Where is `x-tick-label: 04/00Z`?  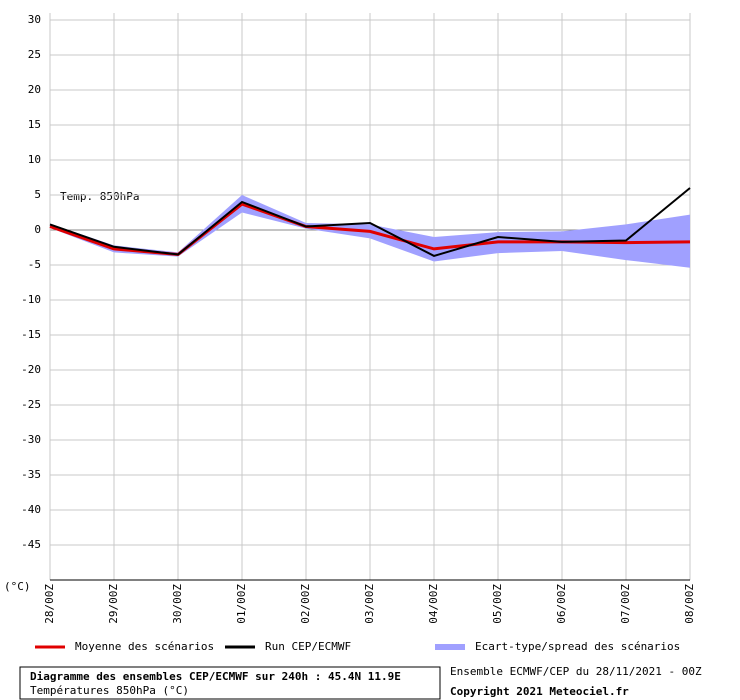 x-tick-label: 04/00Z is located at coordinates (433, 604).